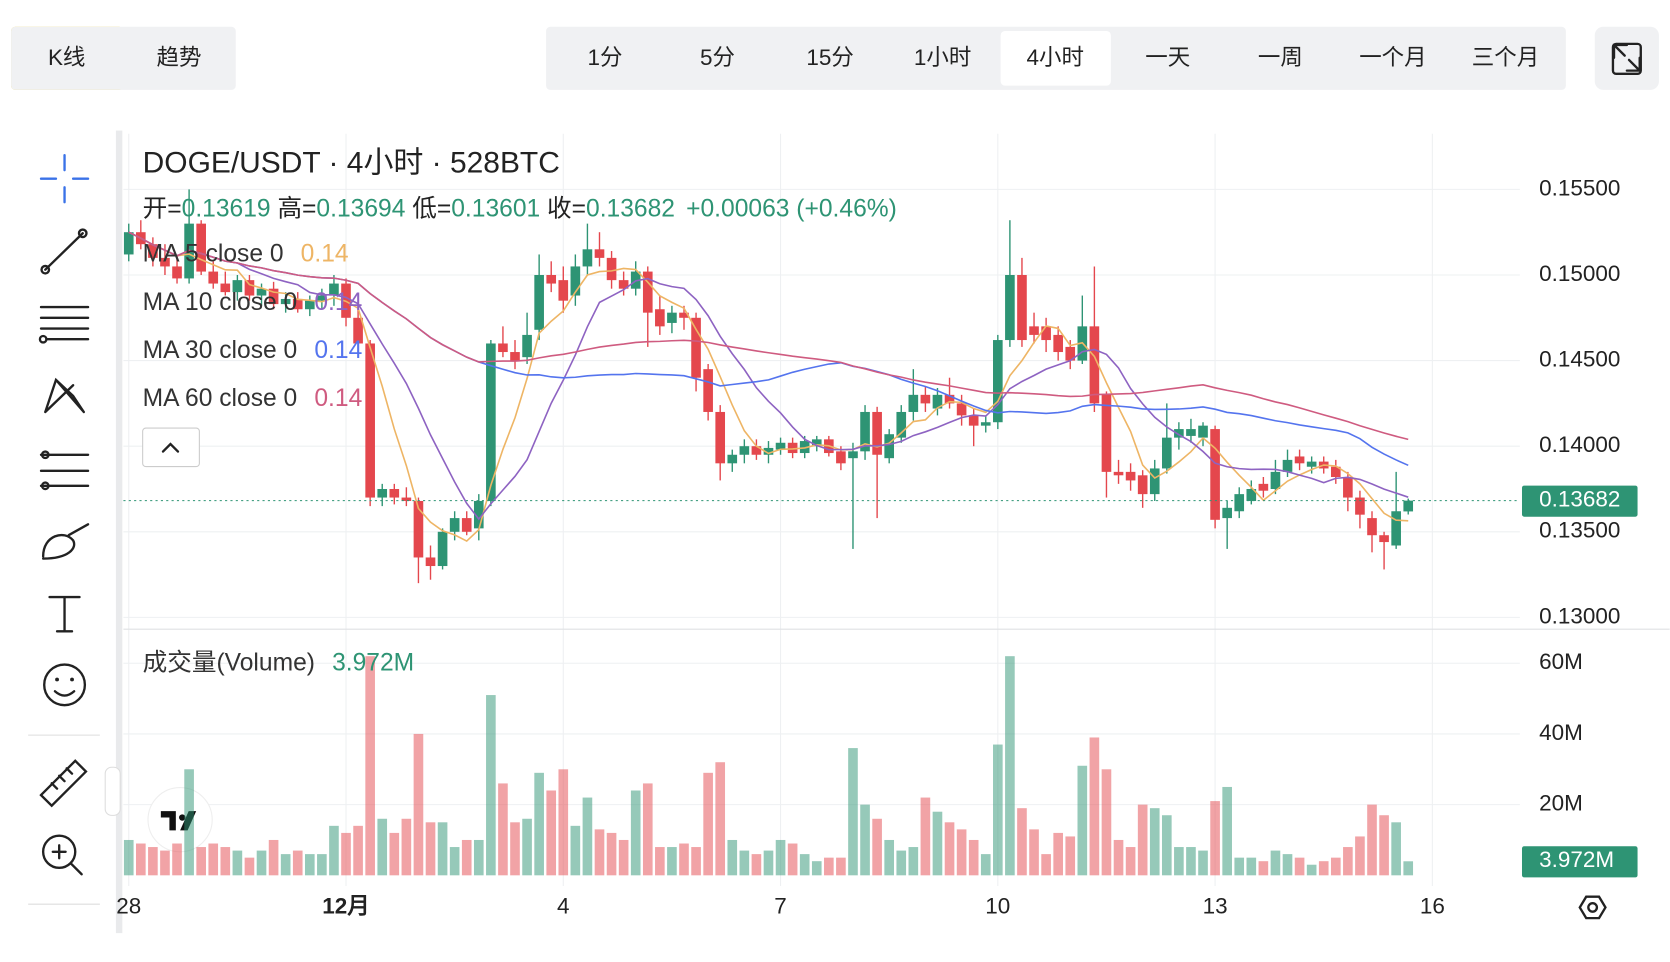 This screenshot has width=1670, height=962. What do you see at coordinates (64, 323) in the screenshot?
I see `fib-tool` at bounding box center [64, 323].